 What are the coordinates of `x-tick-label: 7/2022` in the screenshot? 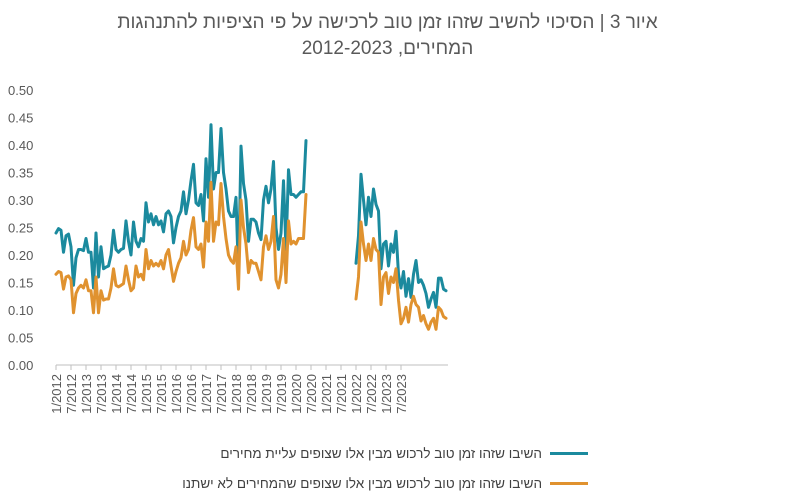 It's located at (371, 394).